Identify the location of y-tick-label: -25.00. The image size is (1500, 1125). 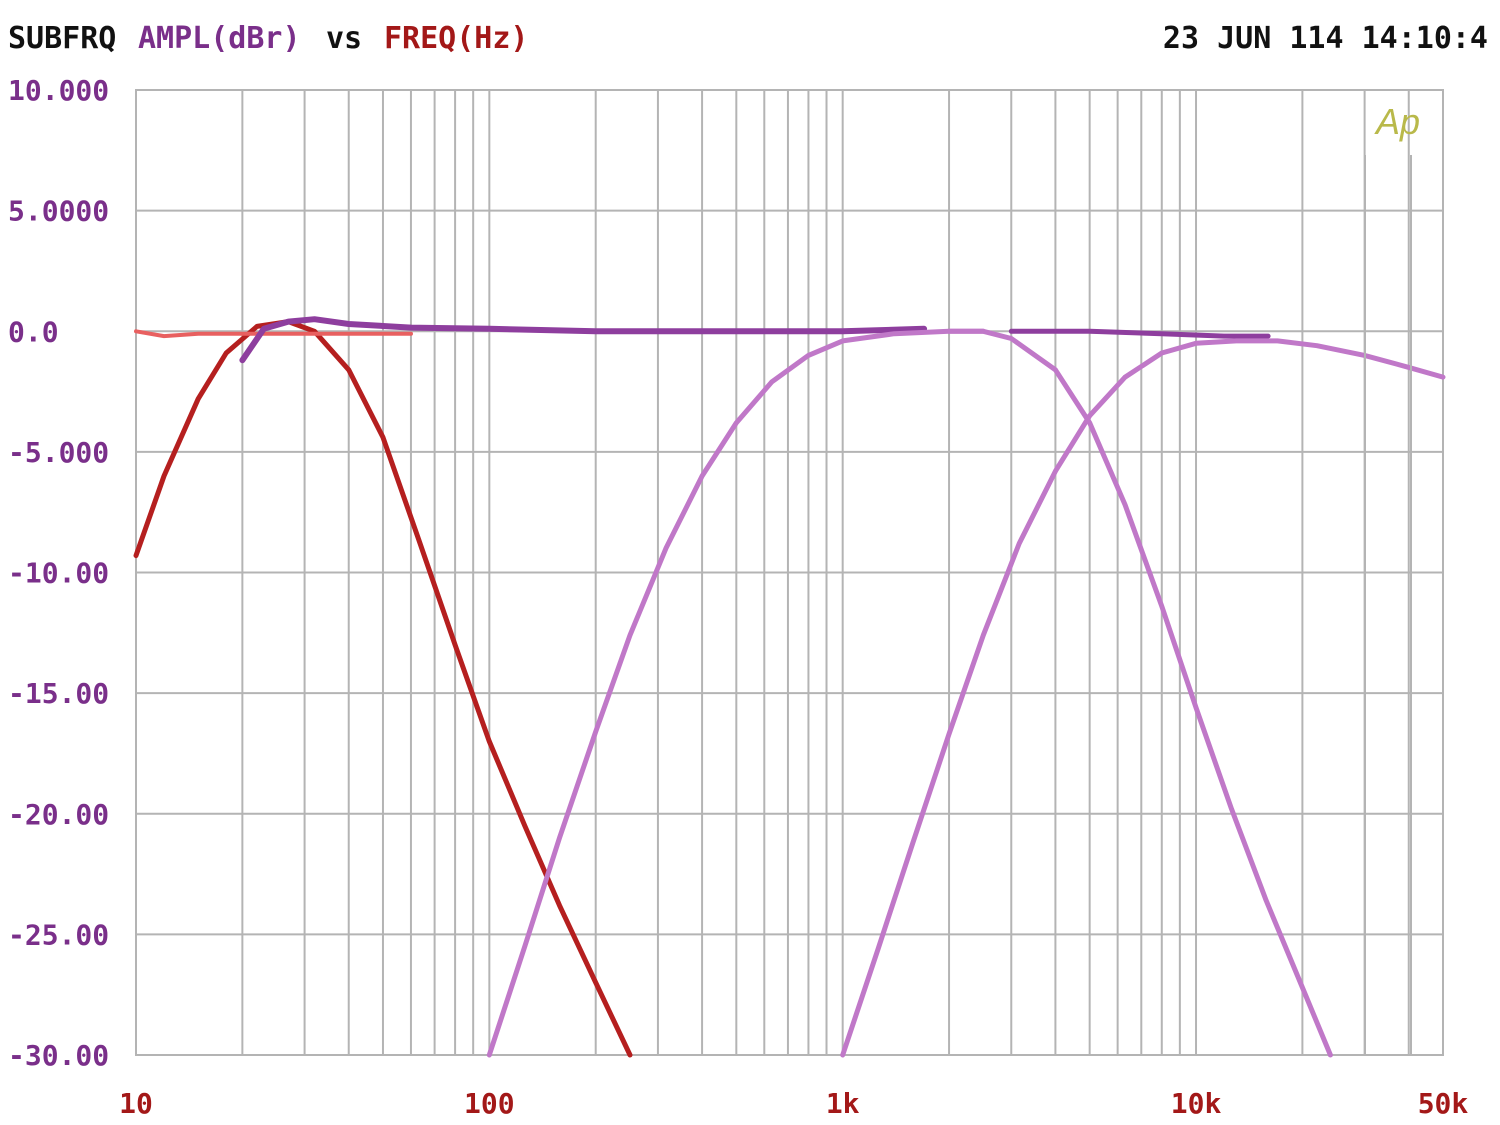
(58, 934).